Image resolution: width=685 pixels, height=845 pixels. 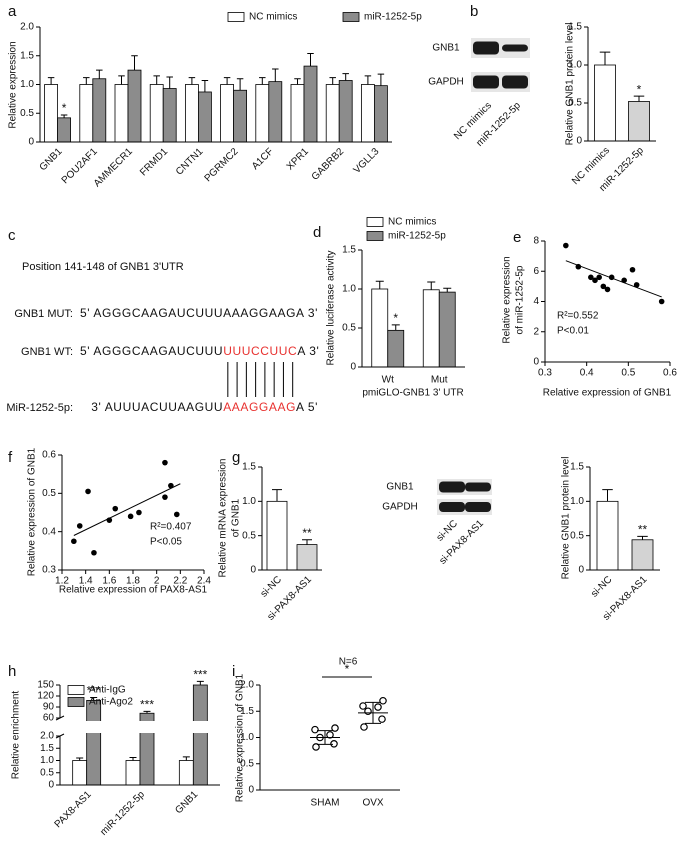 What do you see at coordinates (51, 159) in the screenshot?
I see `x-tick-label: GNB1` at bounding box center [51, 159].